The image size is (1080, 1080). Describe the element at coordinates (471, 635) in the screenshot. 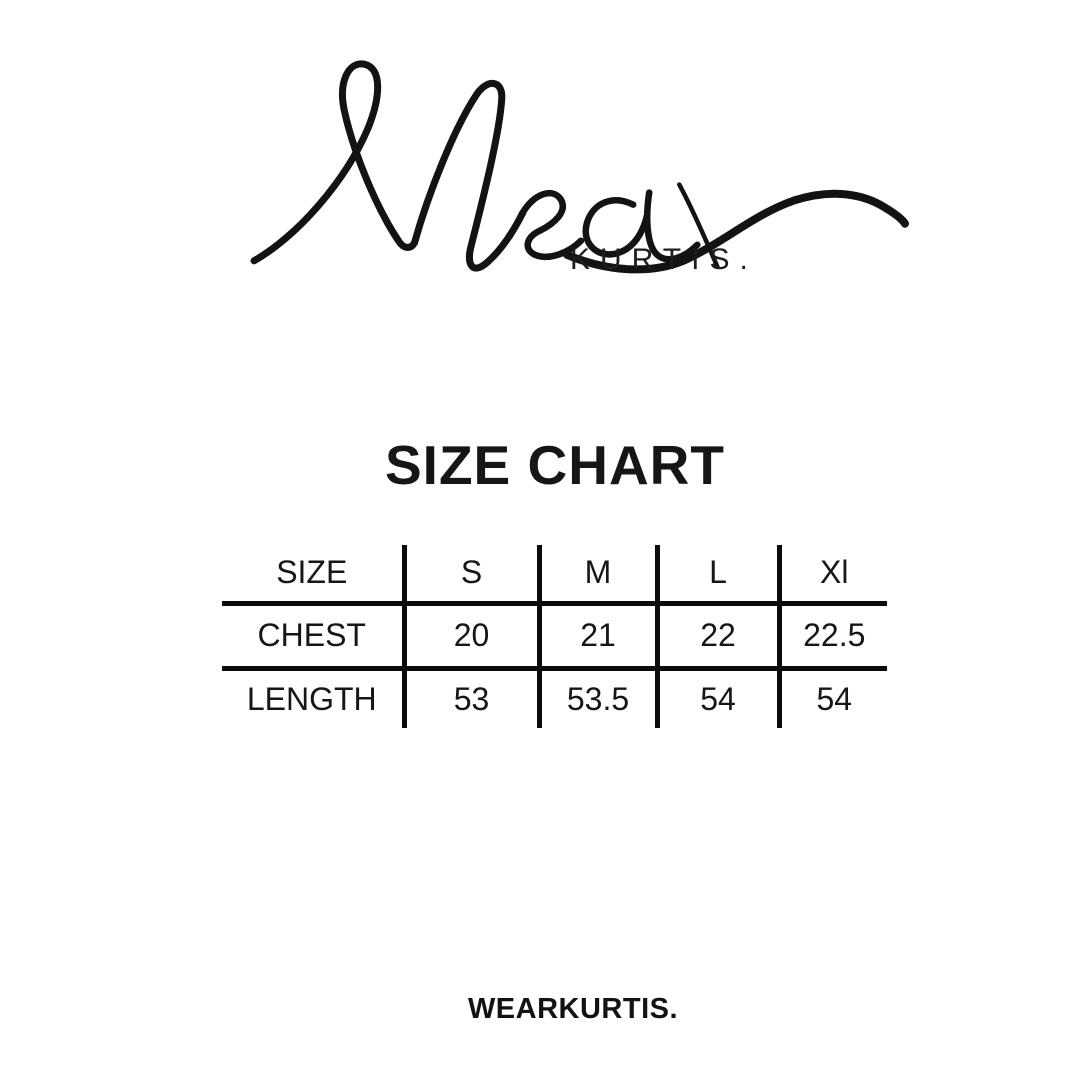

I see `chest-s: 20` at that location.